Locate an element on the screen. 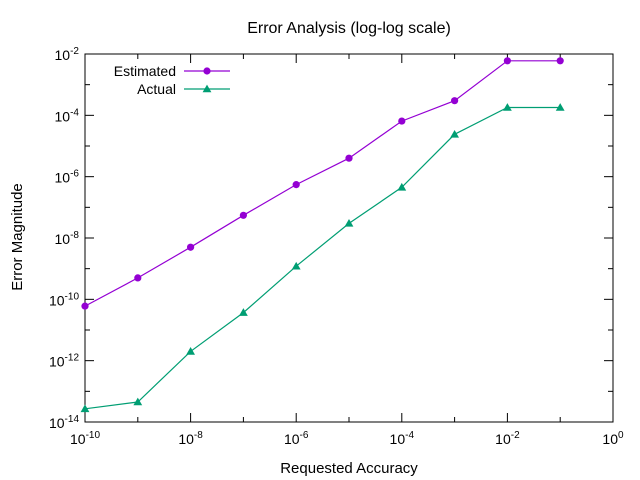  x-tick-label: 10⁰ is located at coordinates (613, 438).